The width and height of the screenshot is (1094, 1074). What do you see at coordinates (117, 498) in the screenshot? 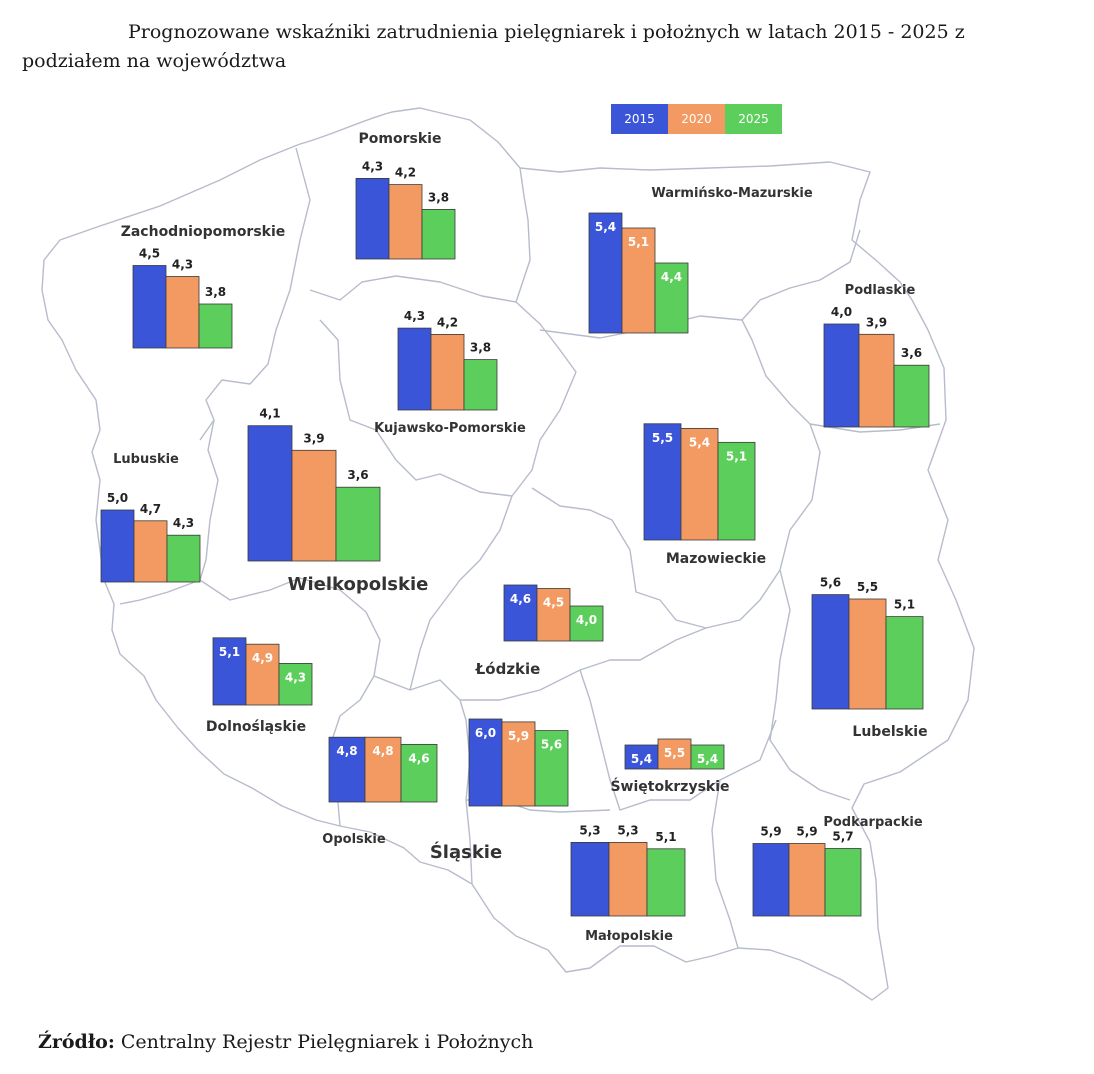
I see `data-label: 5,0` at bounding box center [117, 498].